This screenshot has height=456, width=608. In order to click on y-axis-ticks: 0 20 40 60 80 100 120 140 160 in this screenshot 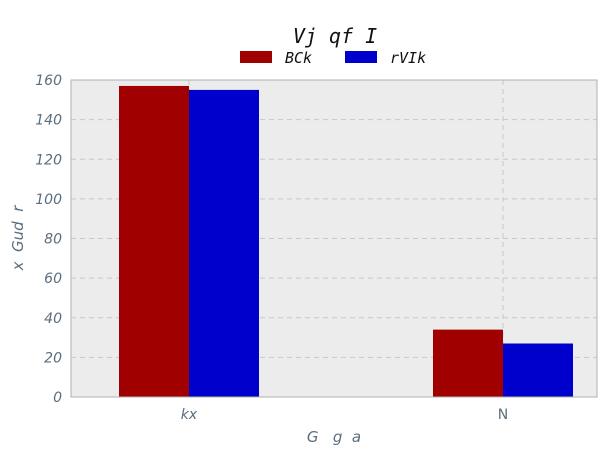, I will do `click(48, 239)`.